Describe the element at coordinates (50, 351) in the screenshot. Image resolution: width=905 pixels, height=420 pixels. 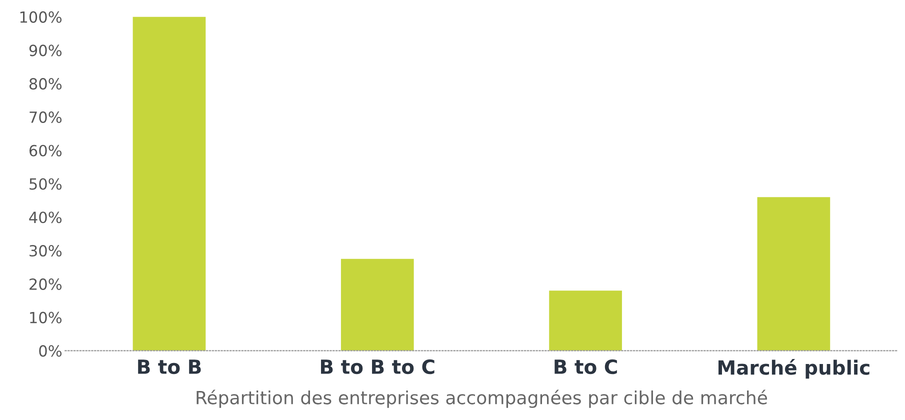
I see `y-tick-label: 0%` at that location.